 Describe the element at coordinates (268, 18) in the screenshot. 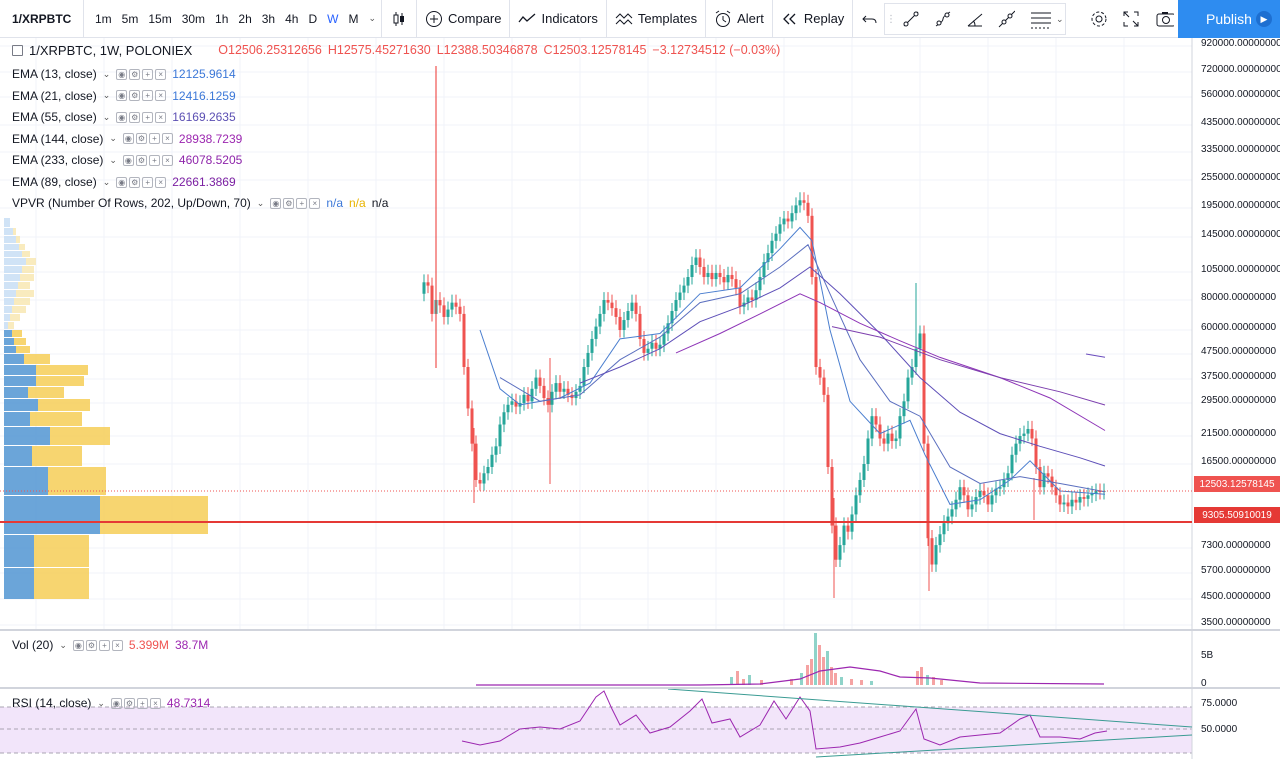

I see `timeframe-3h: 3h` at that location.